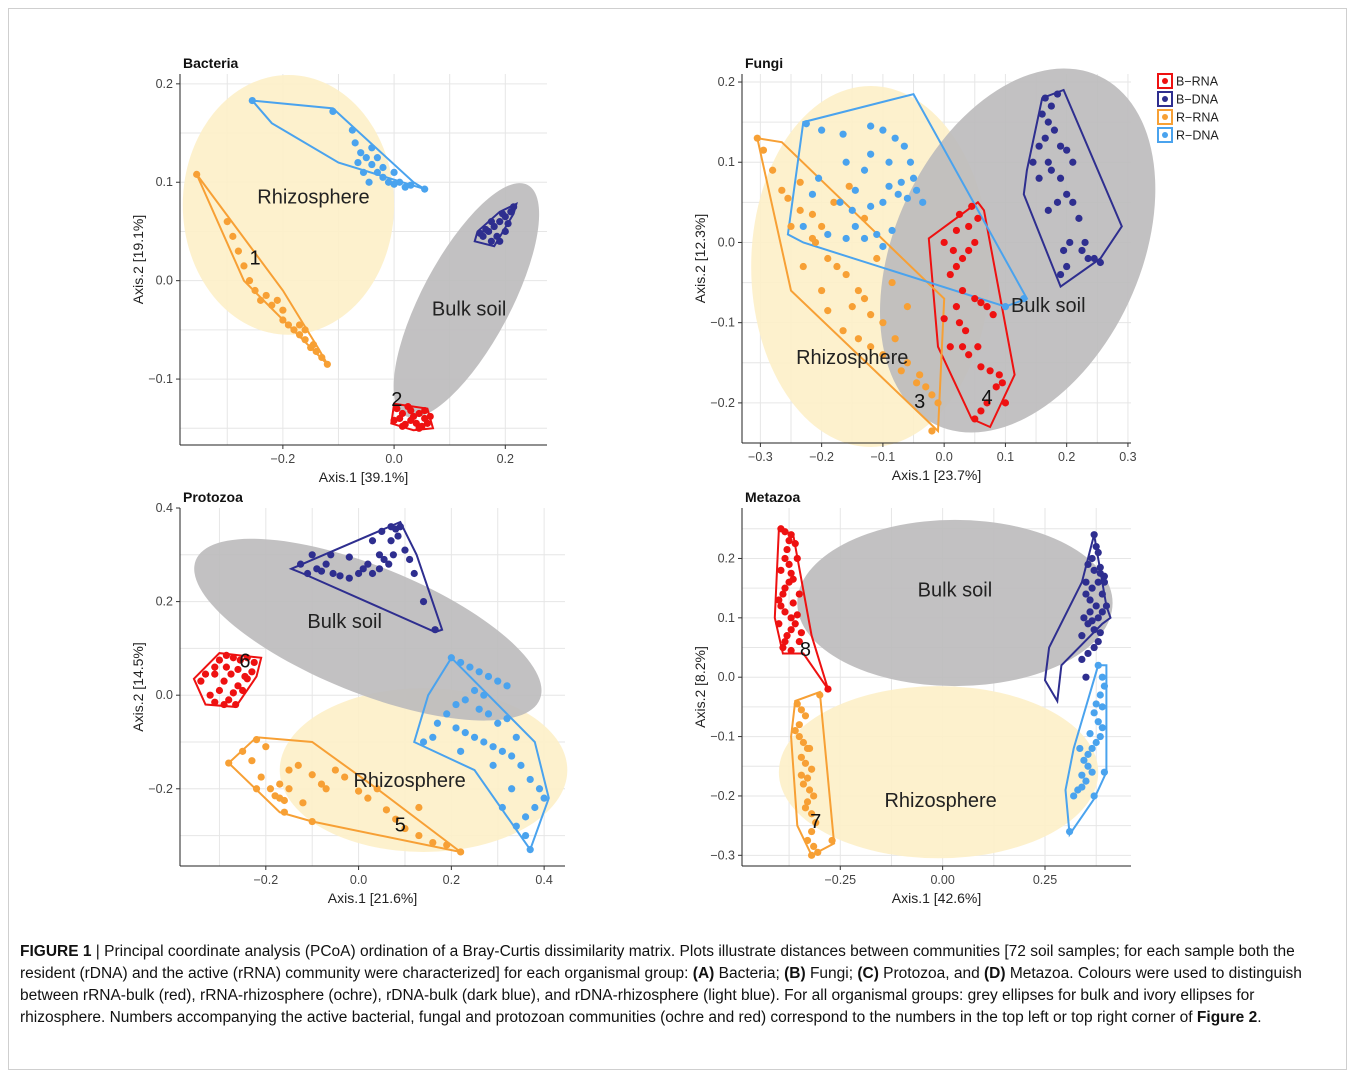 The height and width of the screenshot is (1078, 1355). I want to click on hull-b-rna, so click(227, 680).